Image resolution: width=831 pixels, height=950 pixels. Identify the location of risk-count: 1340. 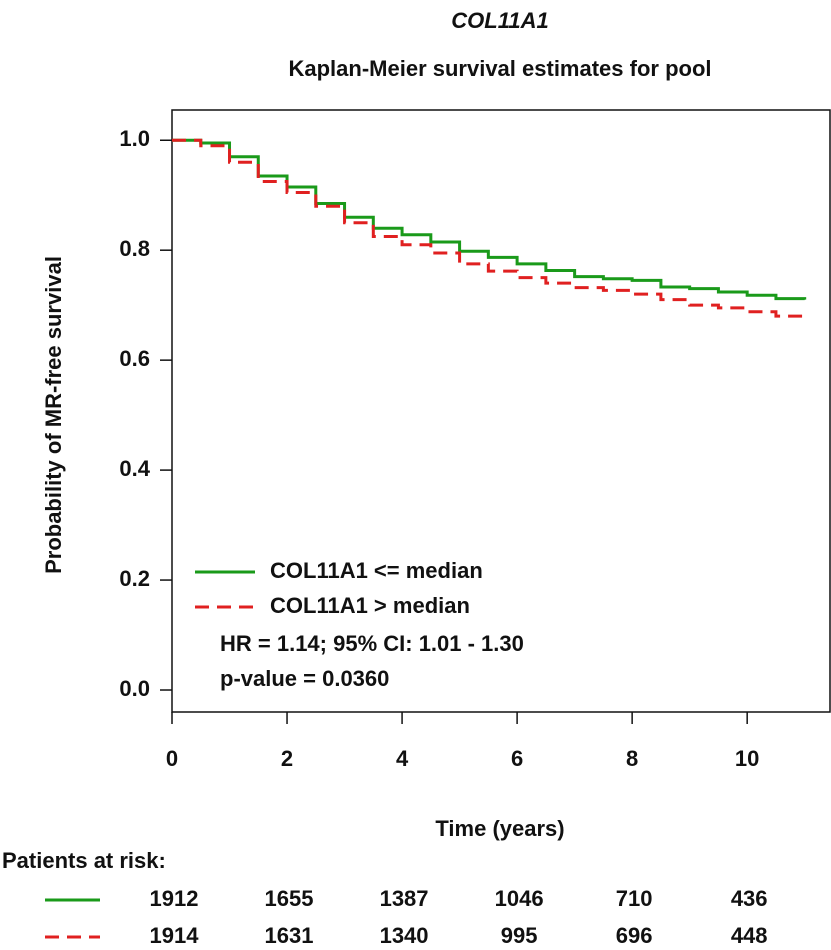
(404, 935).